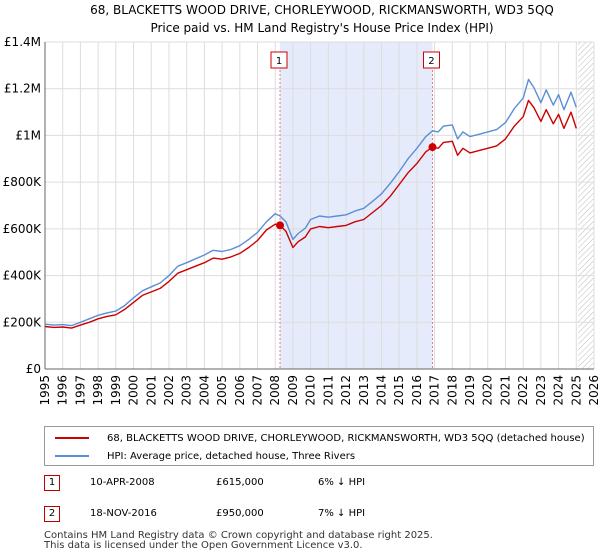 The height and width of the screenshot is (560, 600). Describe the element at coordinates (417, 390) in the screenshot. I see `x-tick-label: 2016` at that location.